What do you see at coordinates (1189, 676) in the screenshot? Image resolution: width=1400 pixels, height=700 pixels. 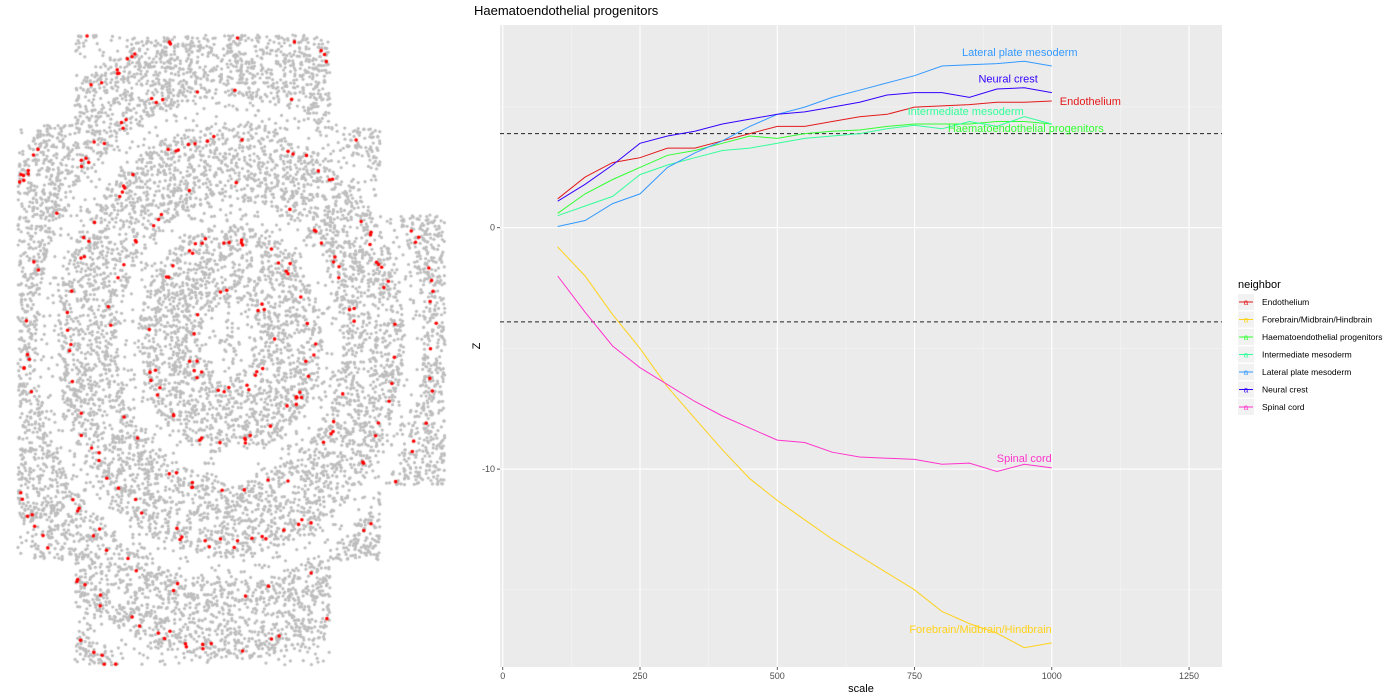 I see `x-tick-label: 1250` at bounding box center [1189, 676].